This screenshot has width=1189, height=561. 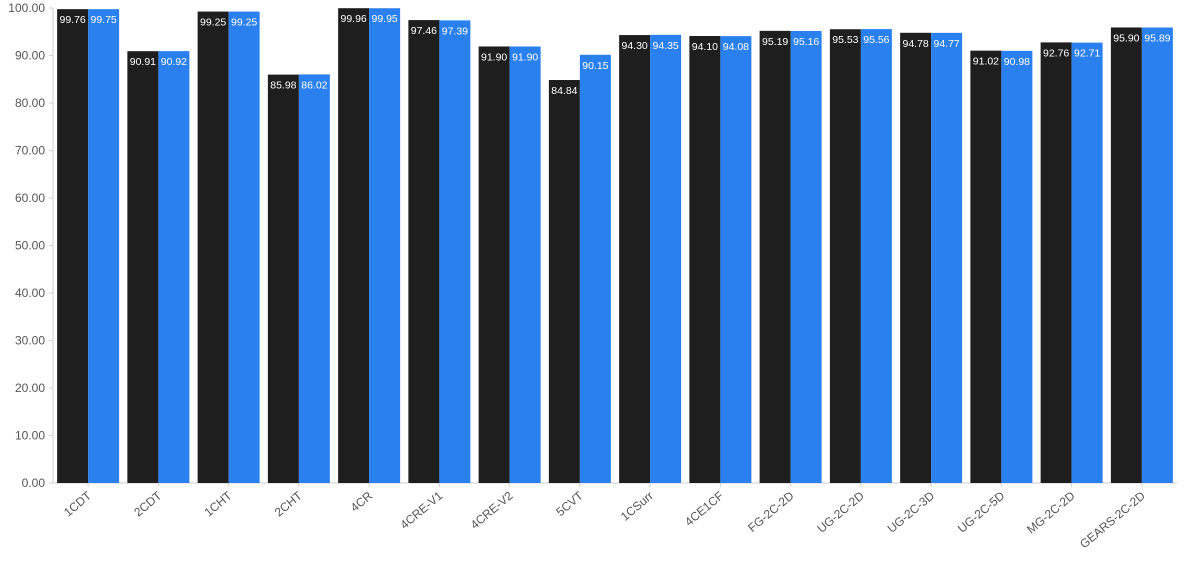 I want to click on x-tick-label: 4CRE-V1, so click(x=421, y=510).